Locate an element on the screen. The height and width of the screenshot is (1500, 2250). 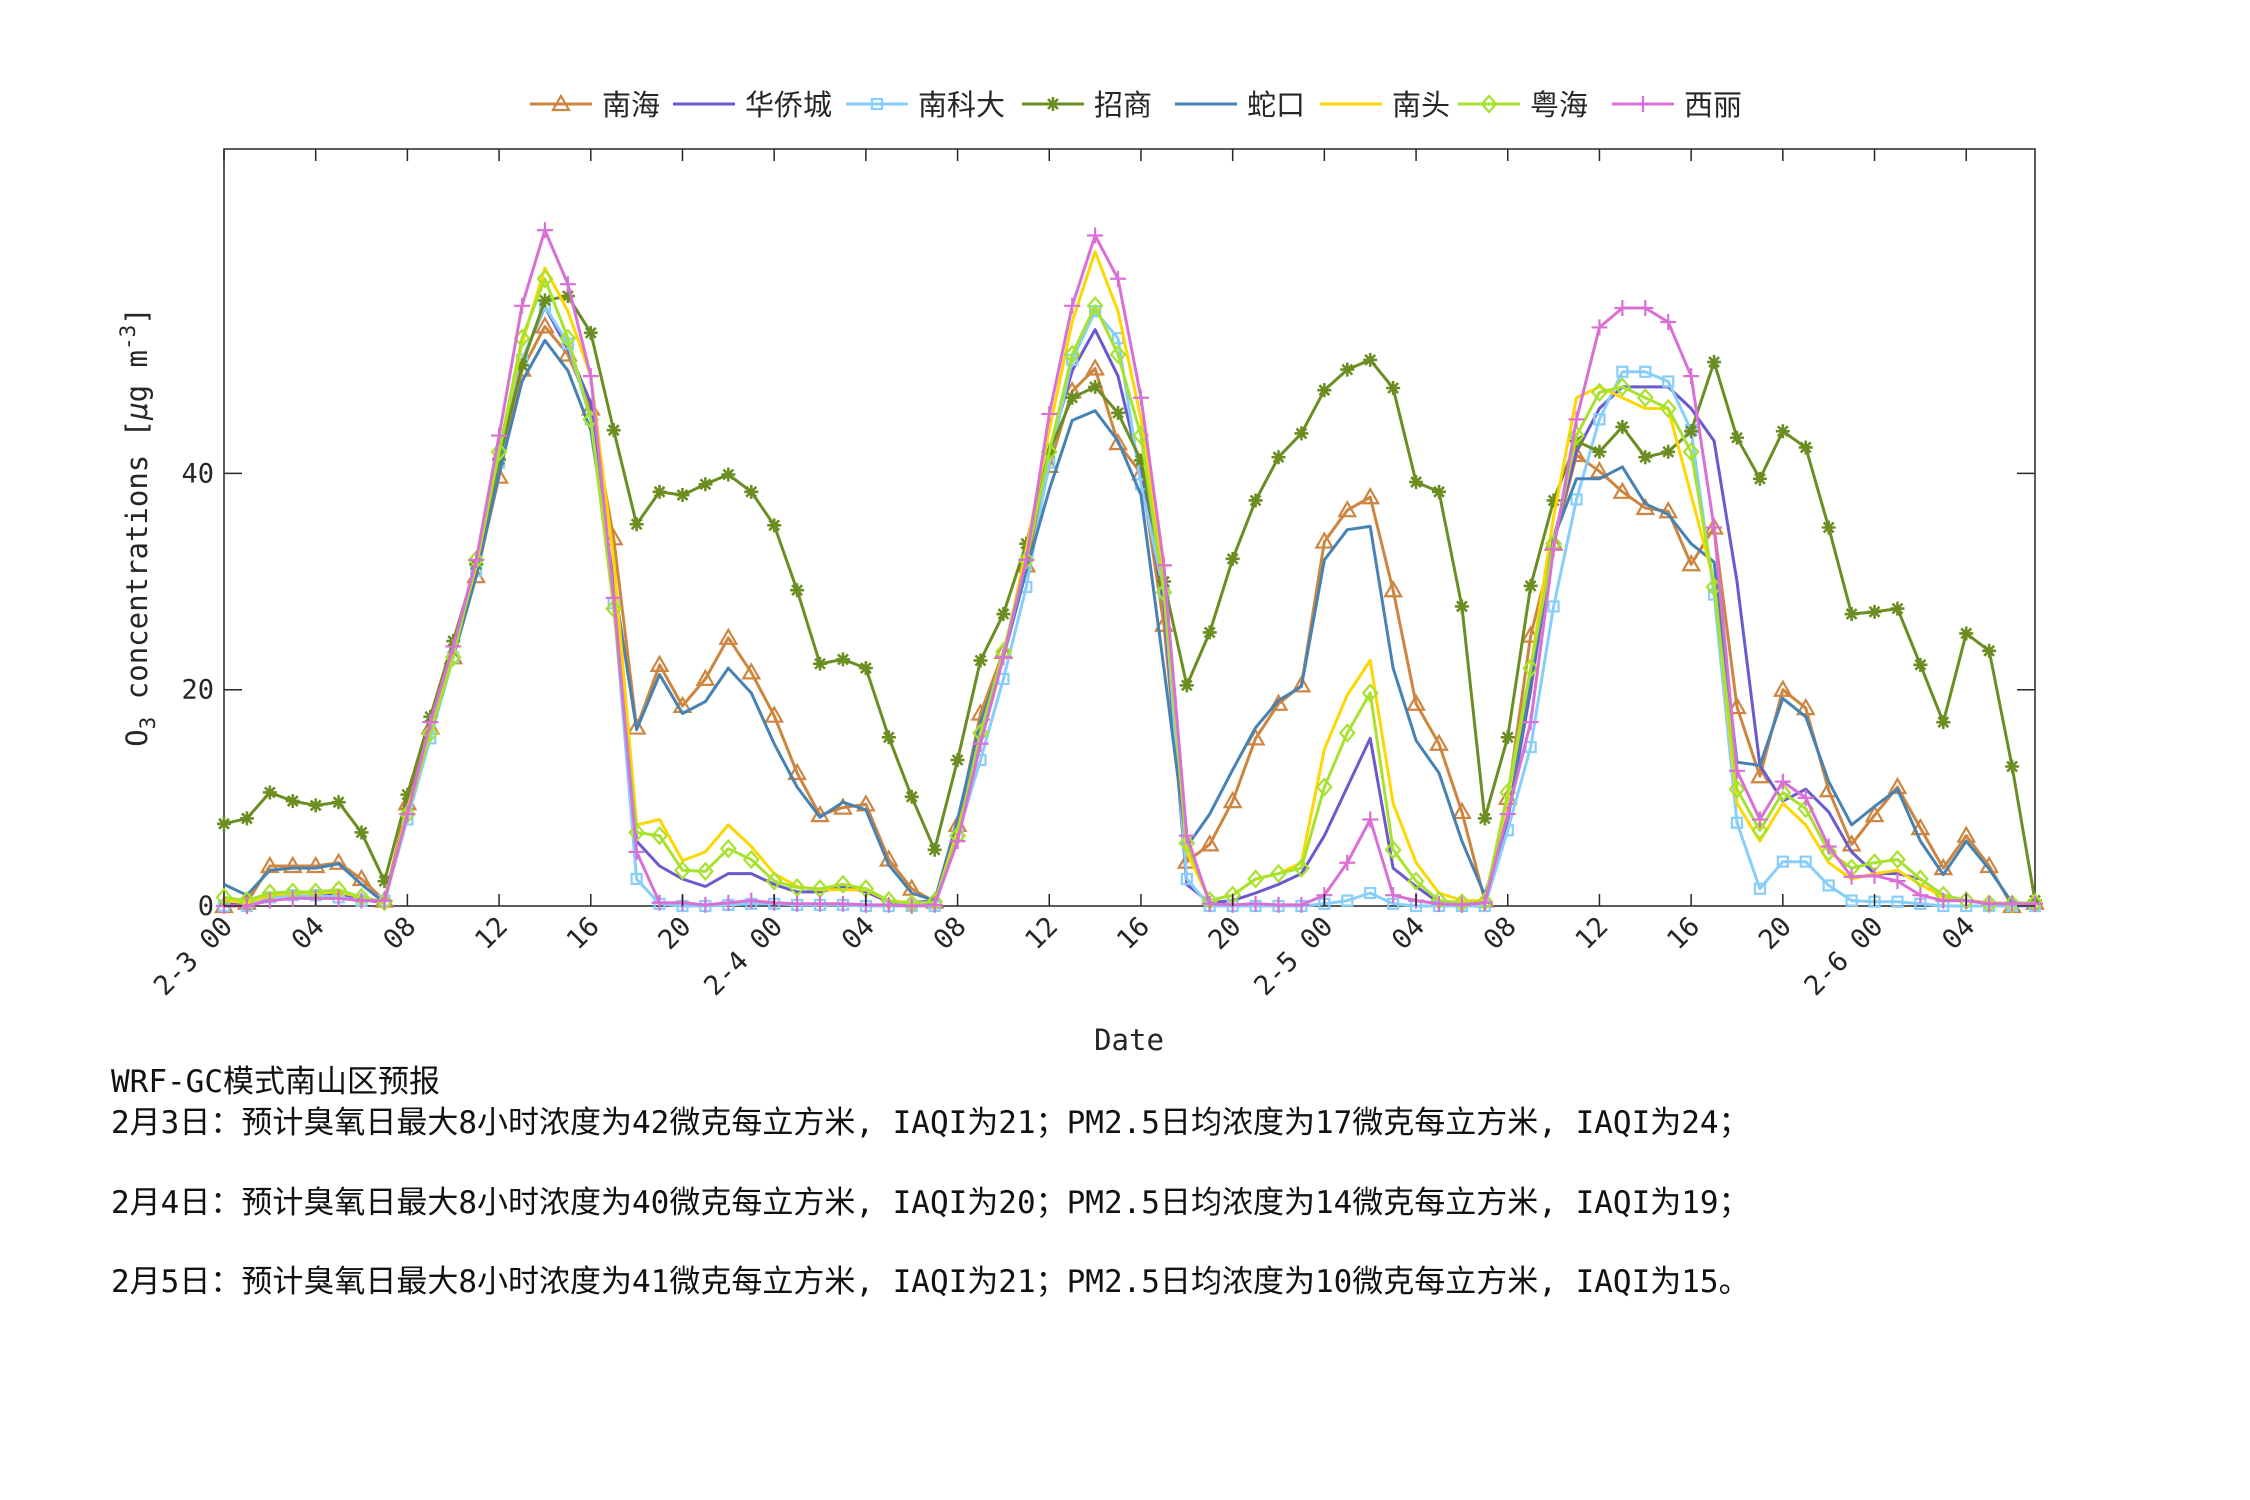
x-tick-label: 08 is located at coordinates (1500, 933).